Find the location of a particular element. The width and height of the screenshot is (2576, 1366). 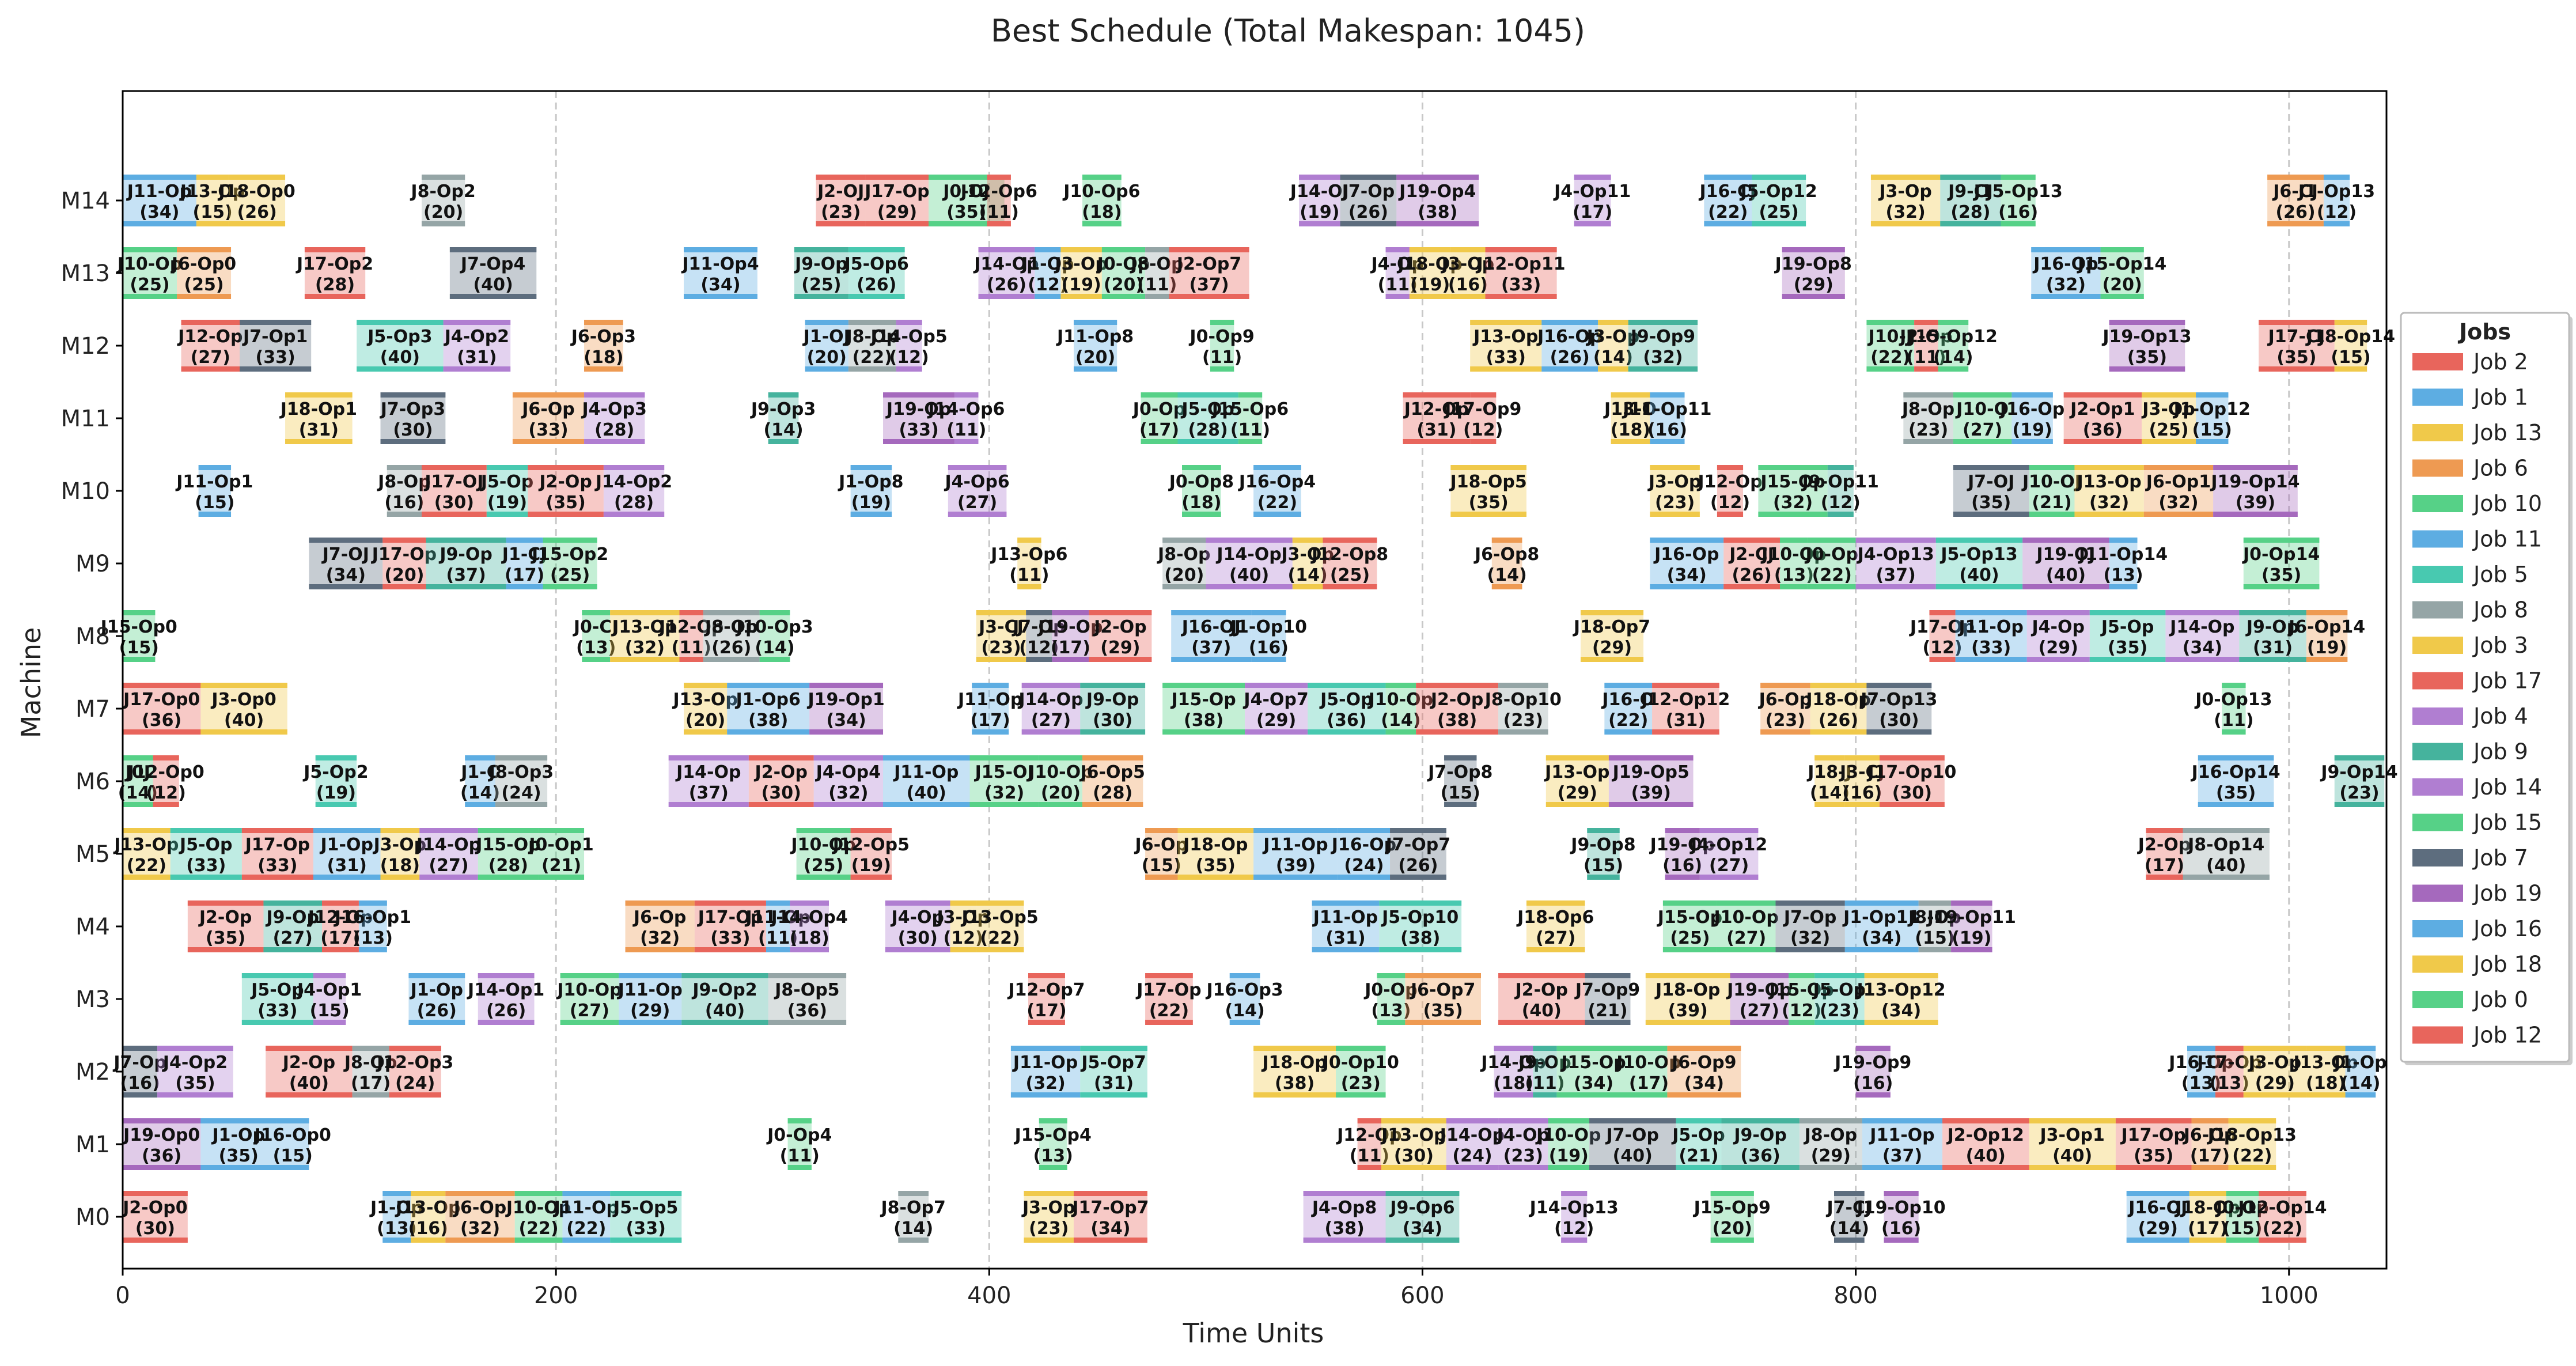

task-bar: J6-Op(32) is located at coordinates (660, 926).